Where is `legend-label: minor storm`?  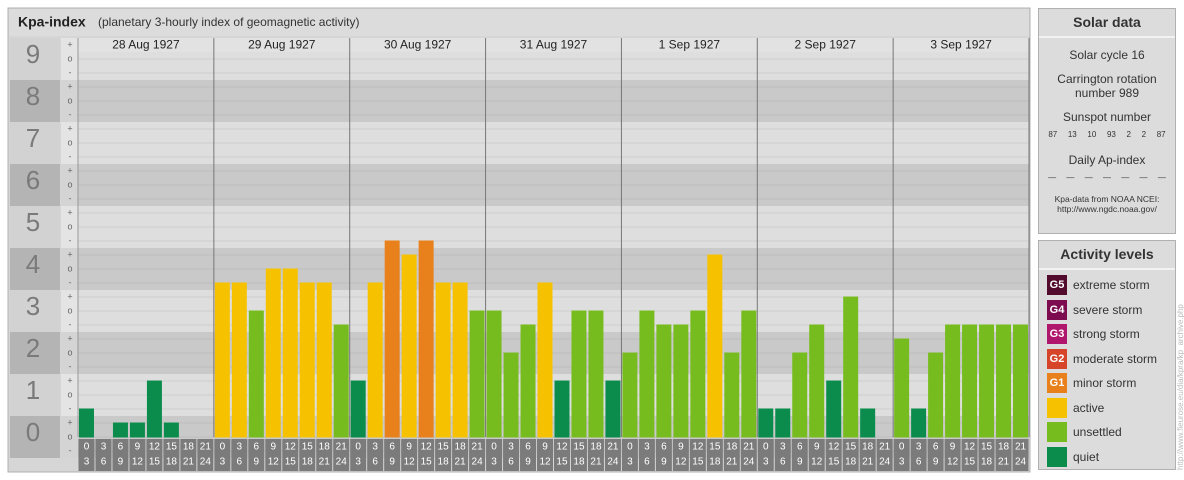 legend-label: minor storm is located at coordinates (1105, 383).